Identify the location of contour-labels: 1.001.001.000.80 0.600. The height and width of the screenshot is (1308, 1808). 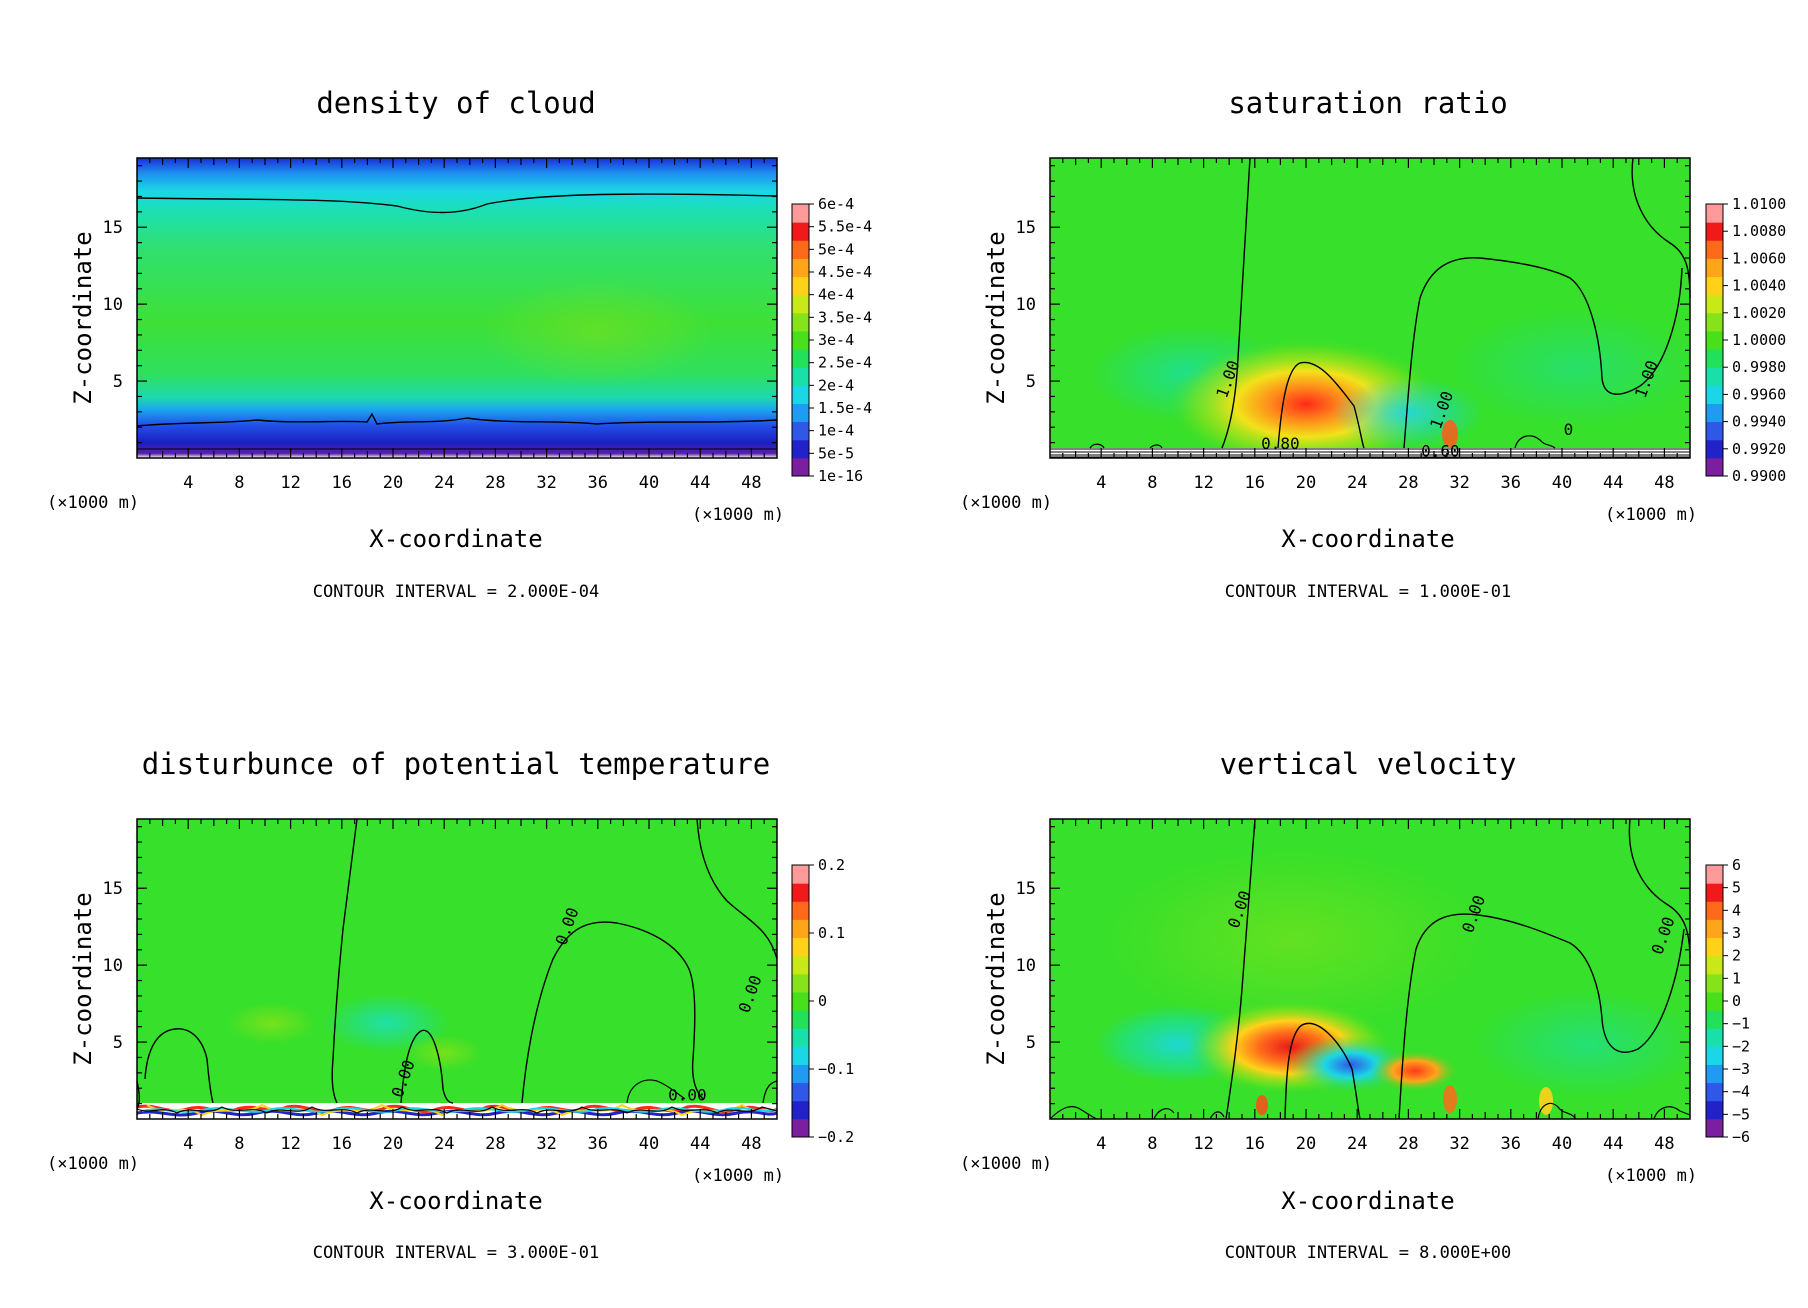
(1437, 409).